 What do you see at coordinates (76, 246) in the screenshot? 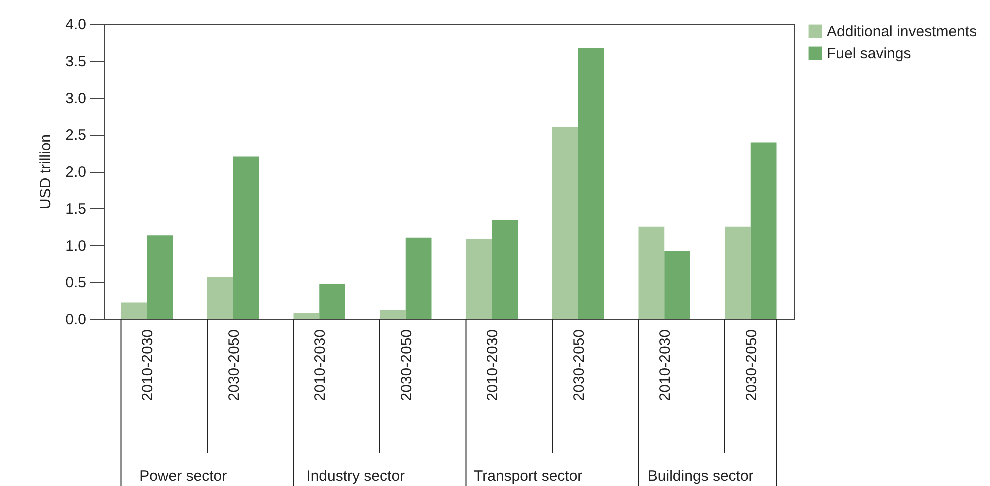
I see `y-tick-label: 1.0` at bounding box center [76, 246].